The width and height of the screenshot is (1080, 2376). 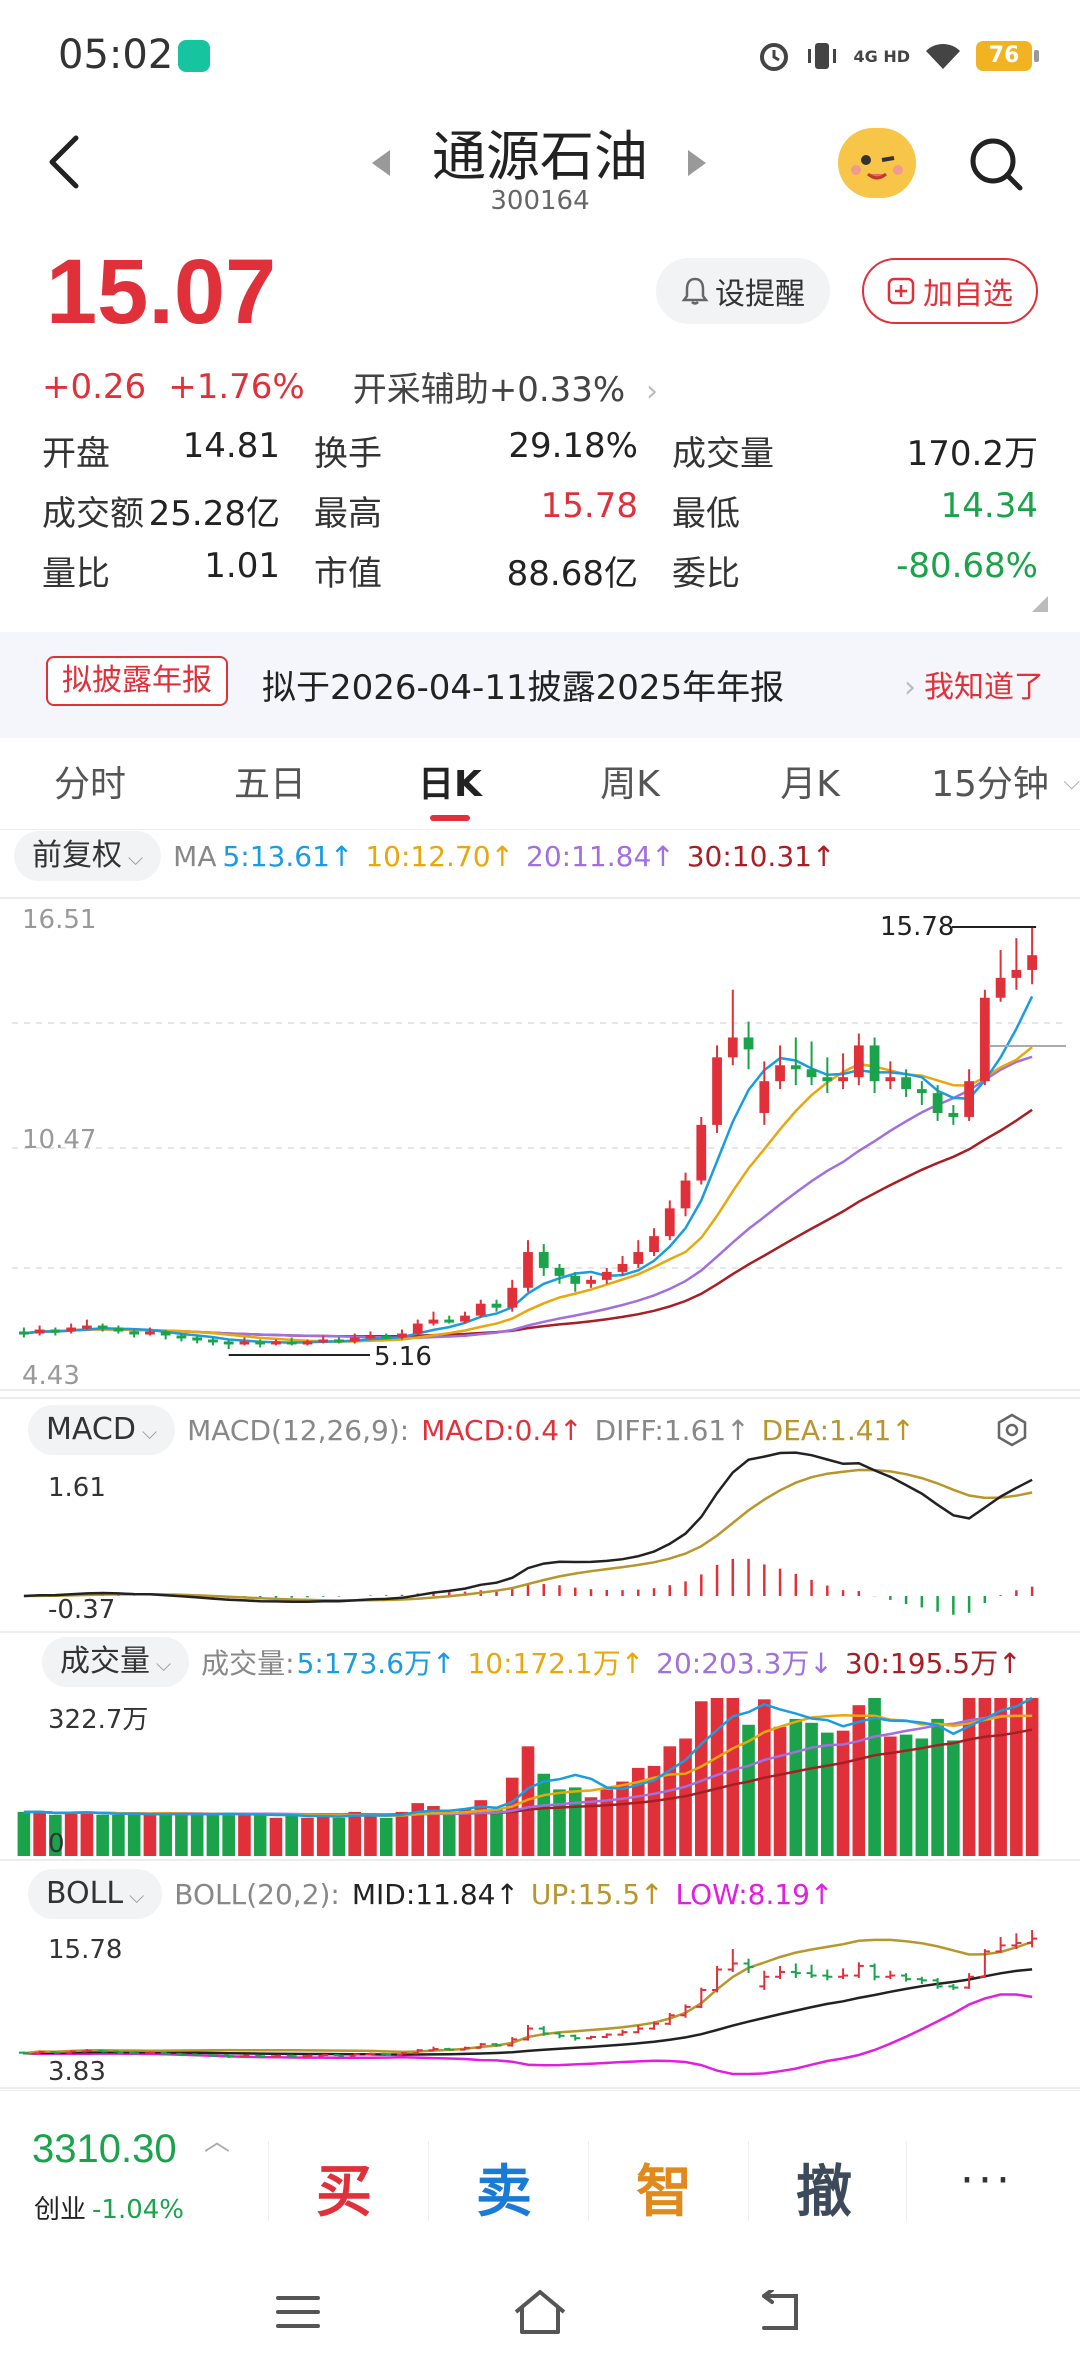 I want to click on smart-button: 智, so click(x=664, y=2192).